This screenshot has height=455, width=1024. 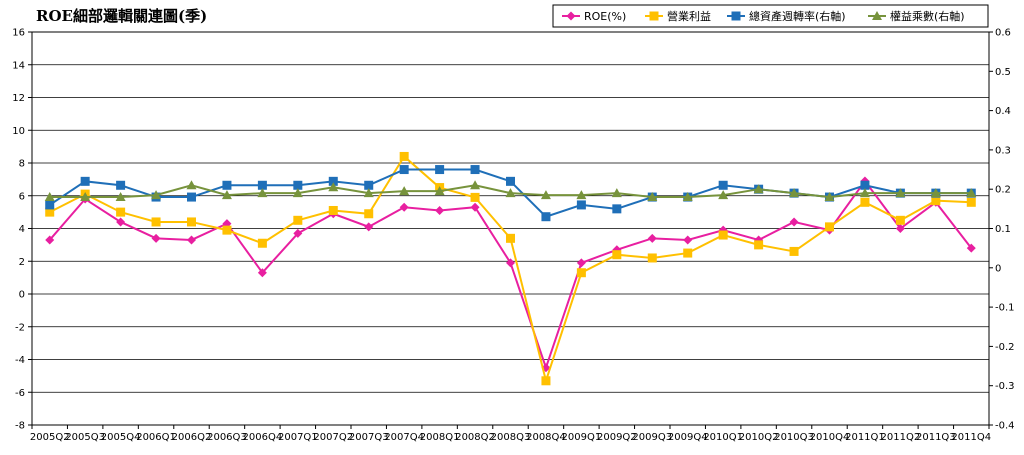 I want to click on x-tick-label: 2005Q4, so click(x=121, y=437).